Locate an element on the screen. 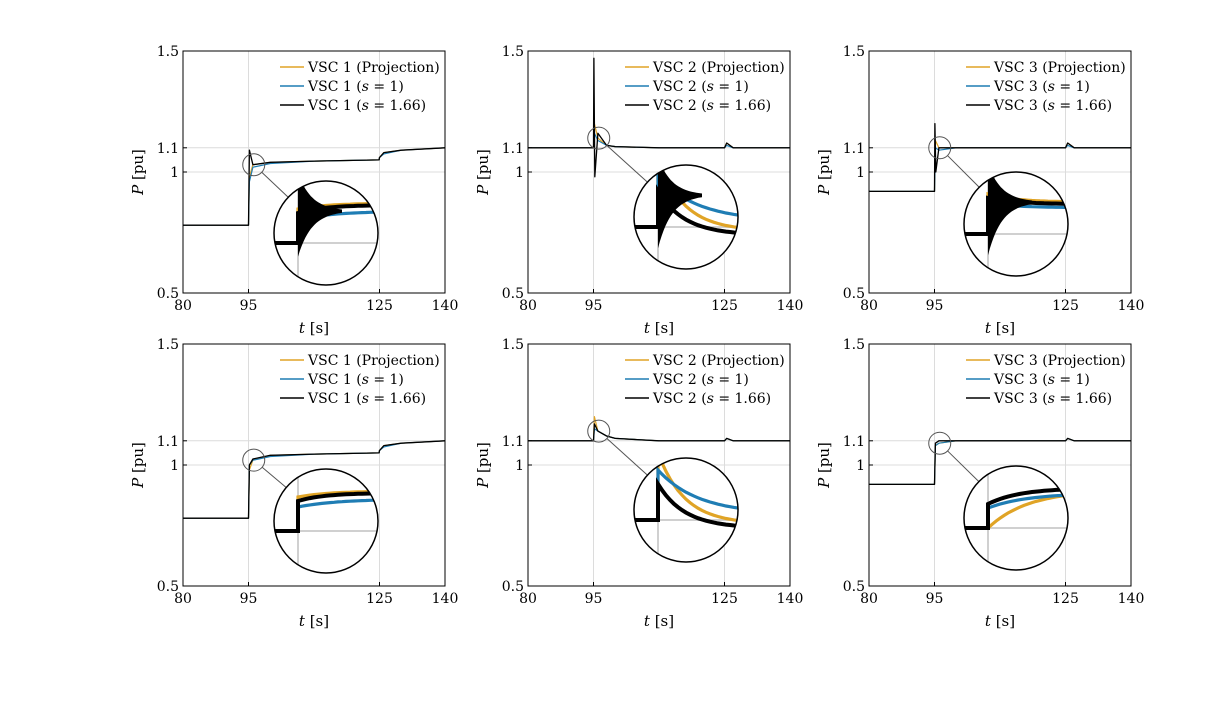 This screenshot has width=1226, height=715. legend-entry-vsc2-s1: VSC 2 (s = 1) is located at coordinates (700, 87).